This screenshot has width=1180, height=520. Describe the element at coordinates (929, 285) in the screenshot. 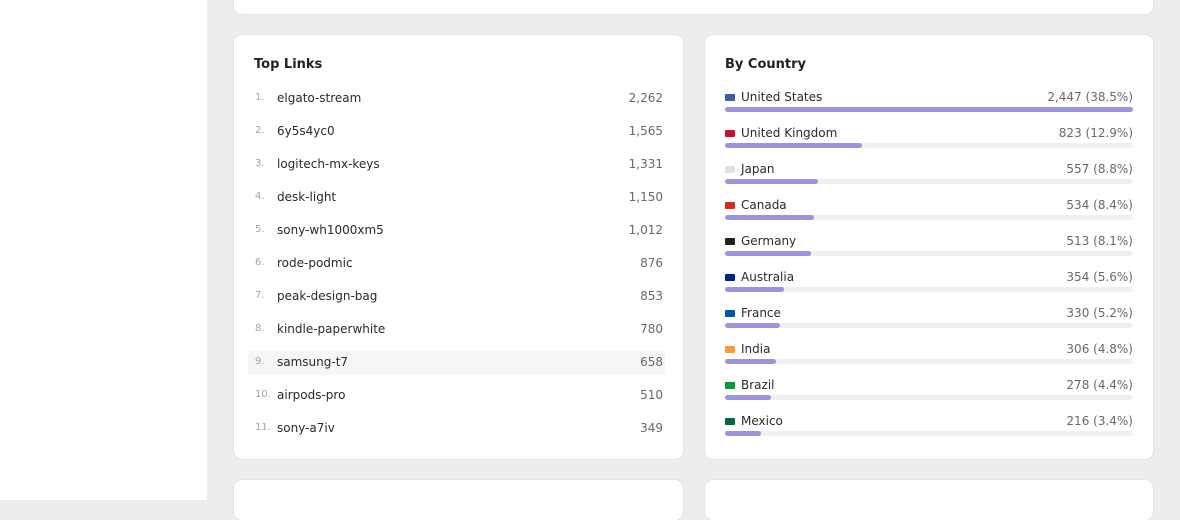

I see `country-row: Australia 354 (5.6%)` at that location.